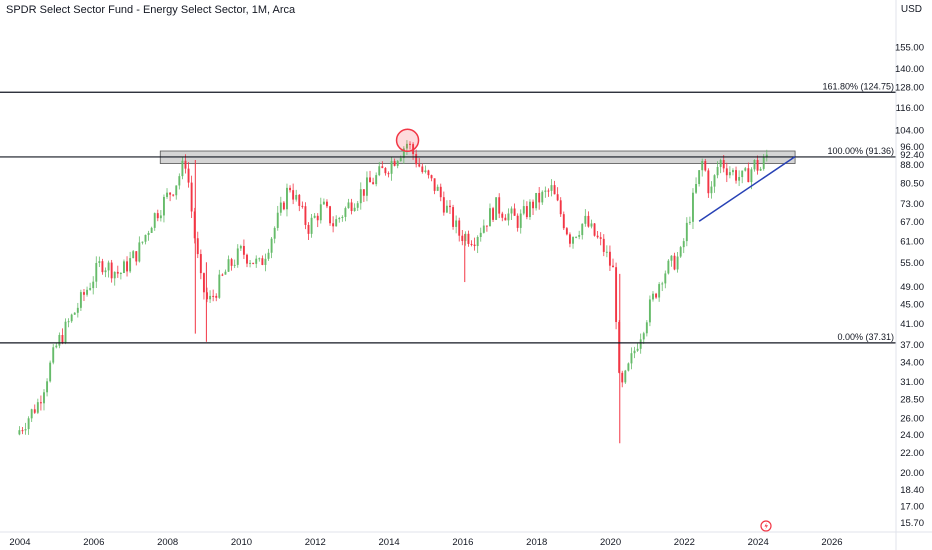 Image resolution: width=932 pixels, height=550 pixels. Describe the element at coordinates (912, 507) in the screenshot. I see `price-tick-label: 17.00` at that location.